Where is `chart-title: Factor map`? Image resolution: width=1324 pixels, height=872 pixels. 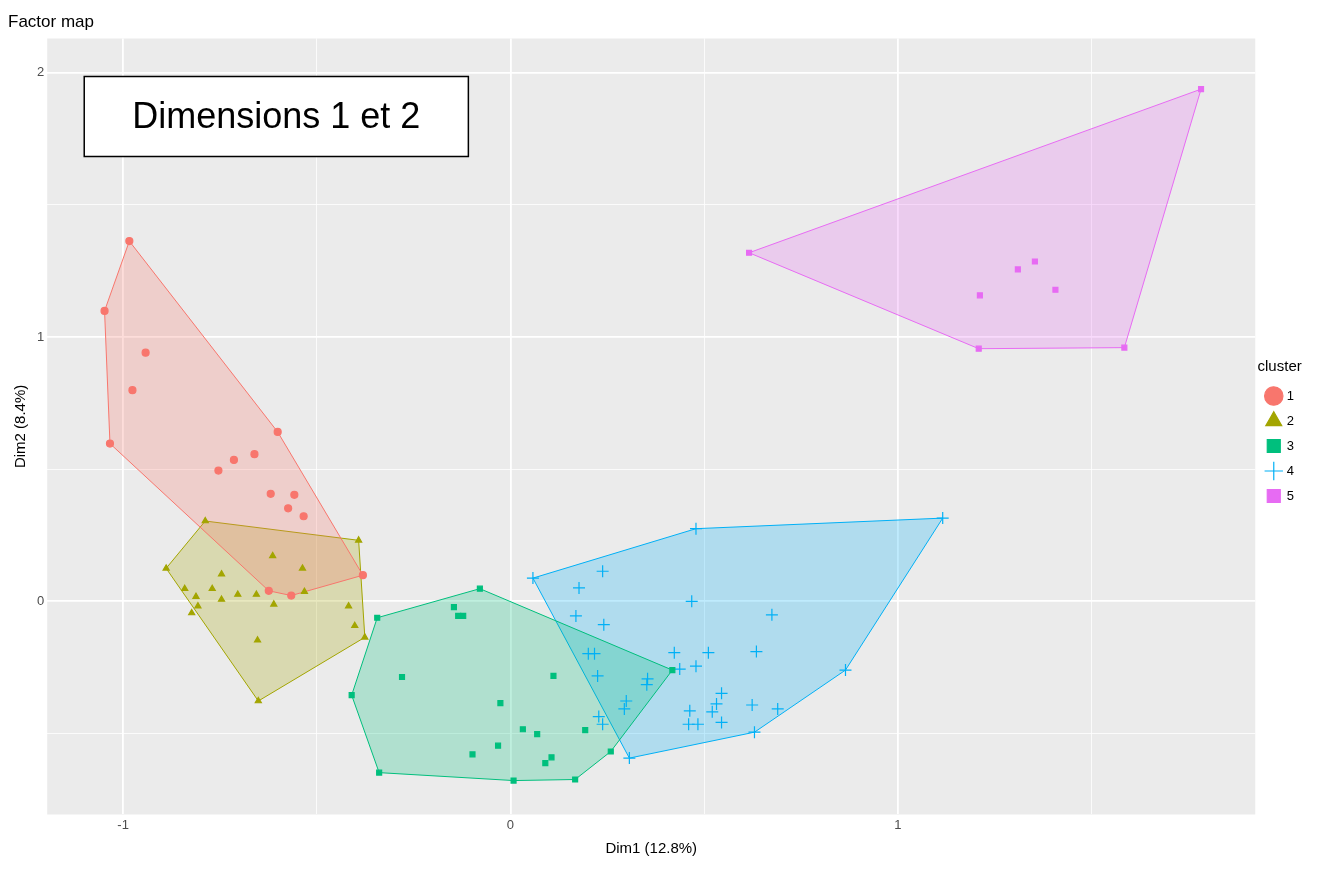
chart-title: Factor map is located at coordinates (51, 21).